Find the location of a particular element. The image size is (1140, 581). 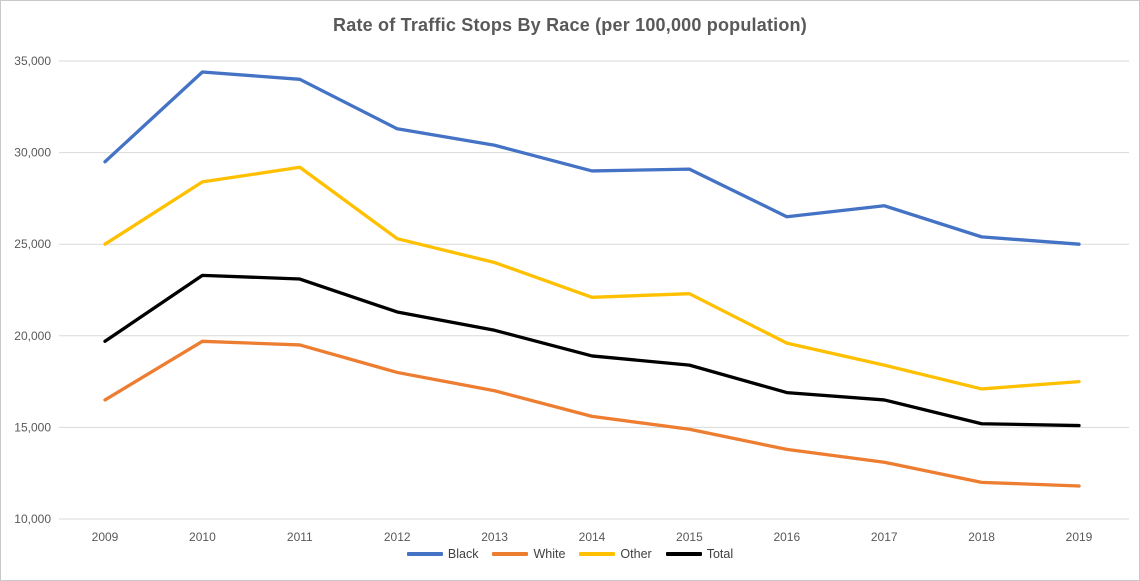

legend-item-other: Other is located at coordinates (615, 554).